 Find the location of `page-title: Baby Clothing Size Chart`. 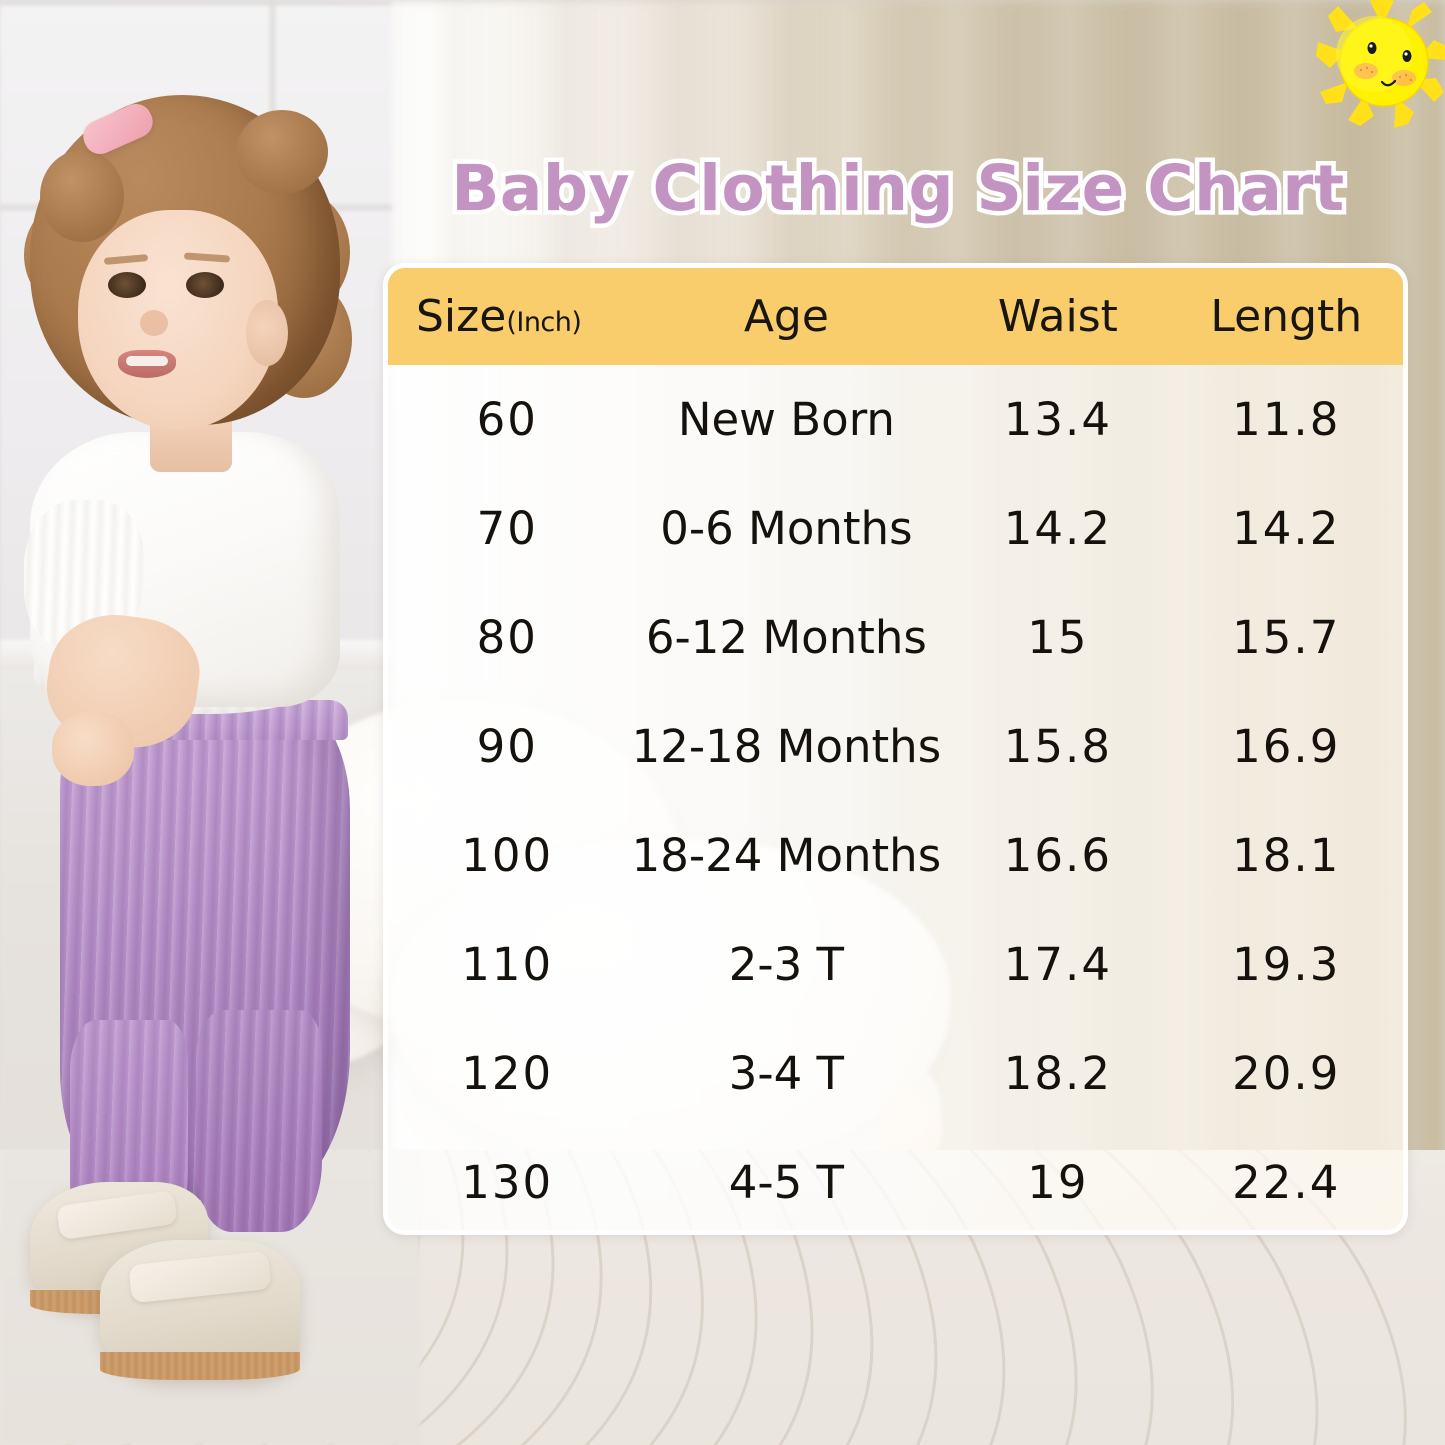

page-title: Baby Clothing Size Chart is located at coordinates (898, 189).